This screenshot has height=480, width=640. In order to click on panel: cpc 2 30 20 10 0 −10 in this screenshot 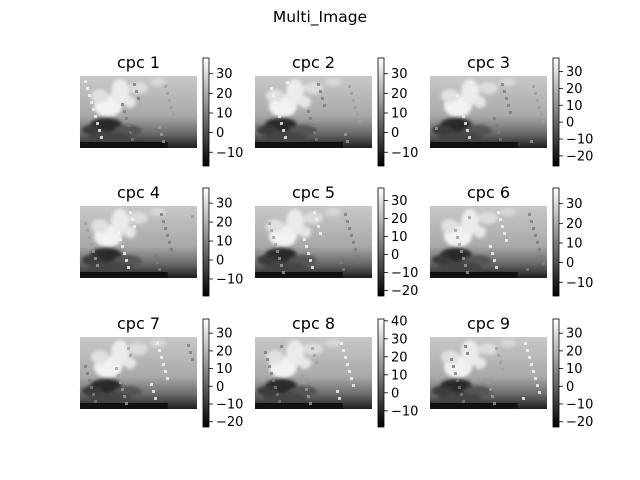, I will do `click(336, 110)`.